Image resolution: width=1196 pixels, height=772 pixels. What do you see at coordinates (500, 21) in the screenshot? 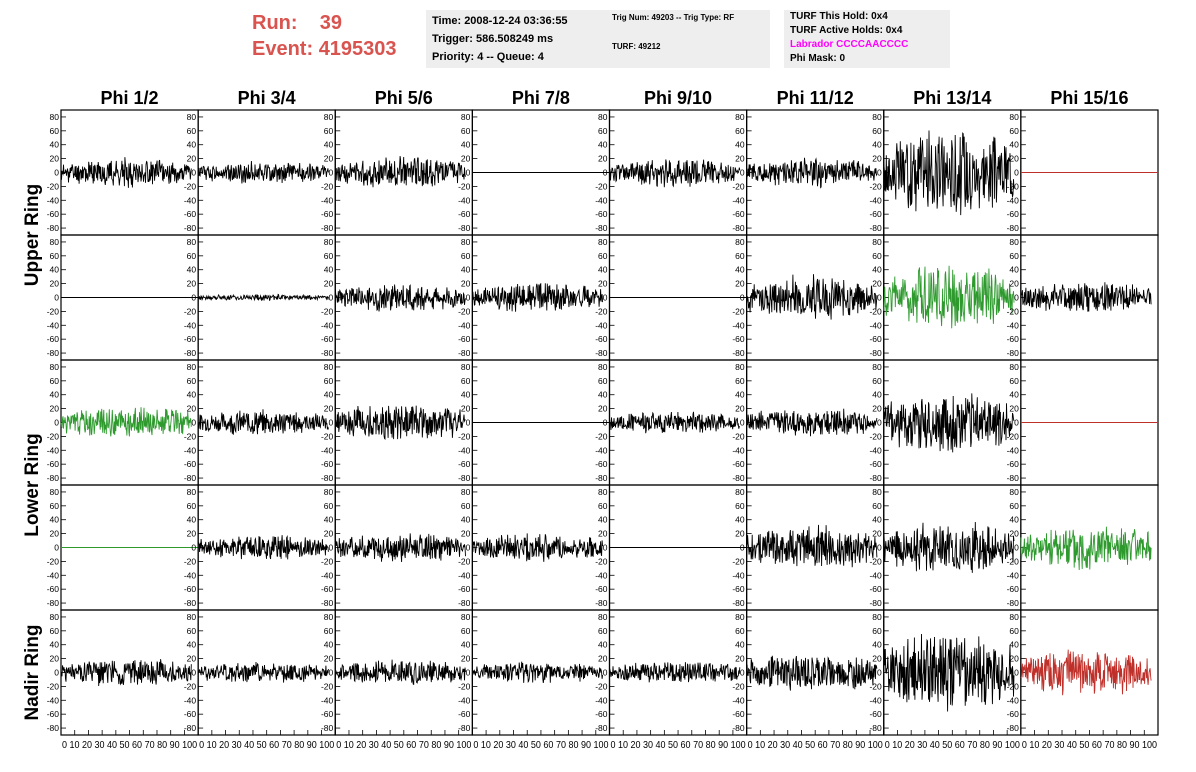
I see `time-text: Time: 2008-12-24 03:36:55` at bounding box center [500, 21].